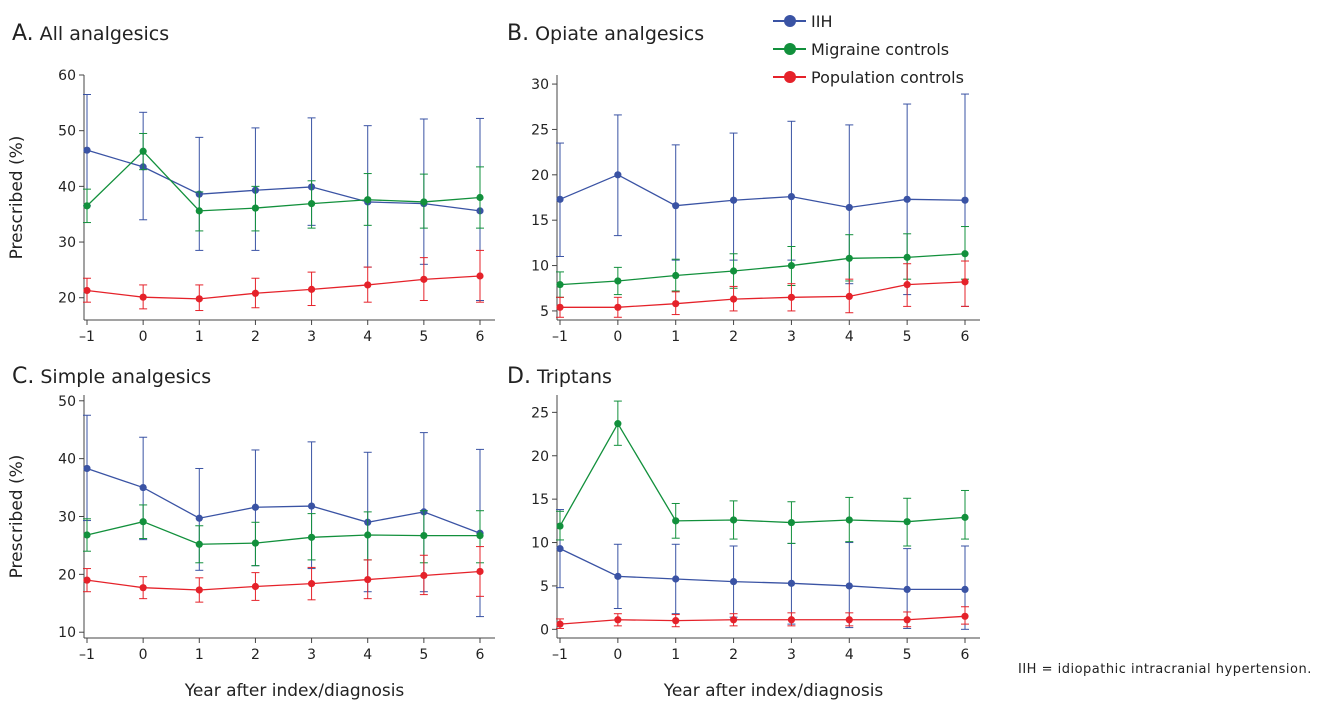  I want to click on y-tick-label: 30, so click(67, 243).